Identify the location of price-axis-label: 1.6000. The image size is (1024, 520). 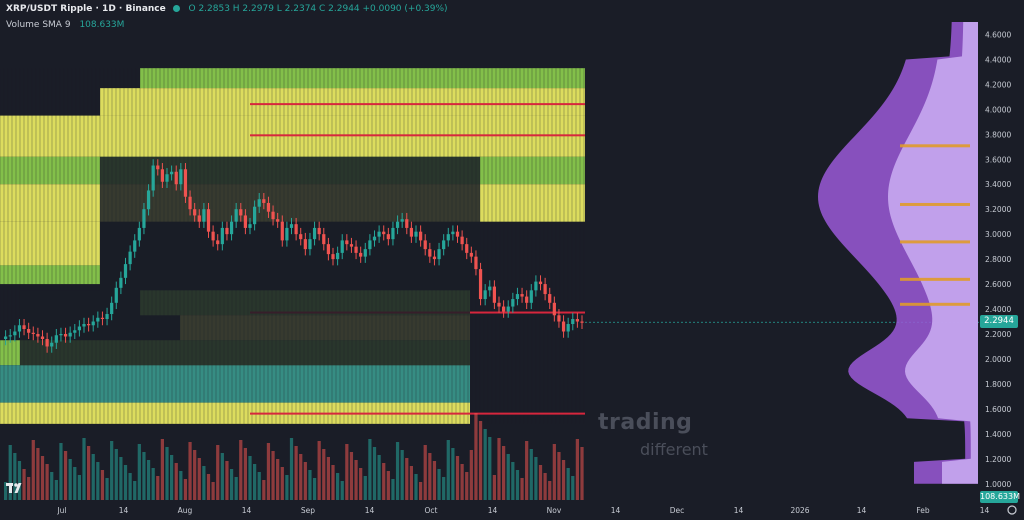
(998, 409).